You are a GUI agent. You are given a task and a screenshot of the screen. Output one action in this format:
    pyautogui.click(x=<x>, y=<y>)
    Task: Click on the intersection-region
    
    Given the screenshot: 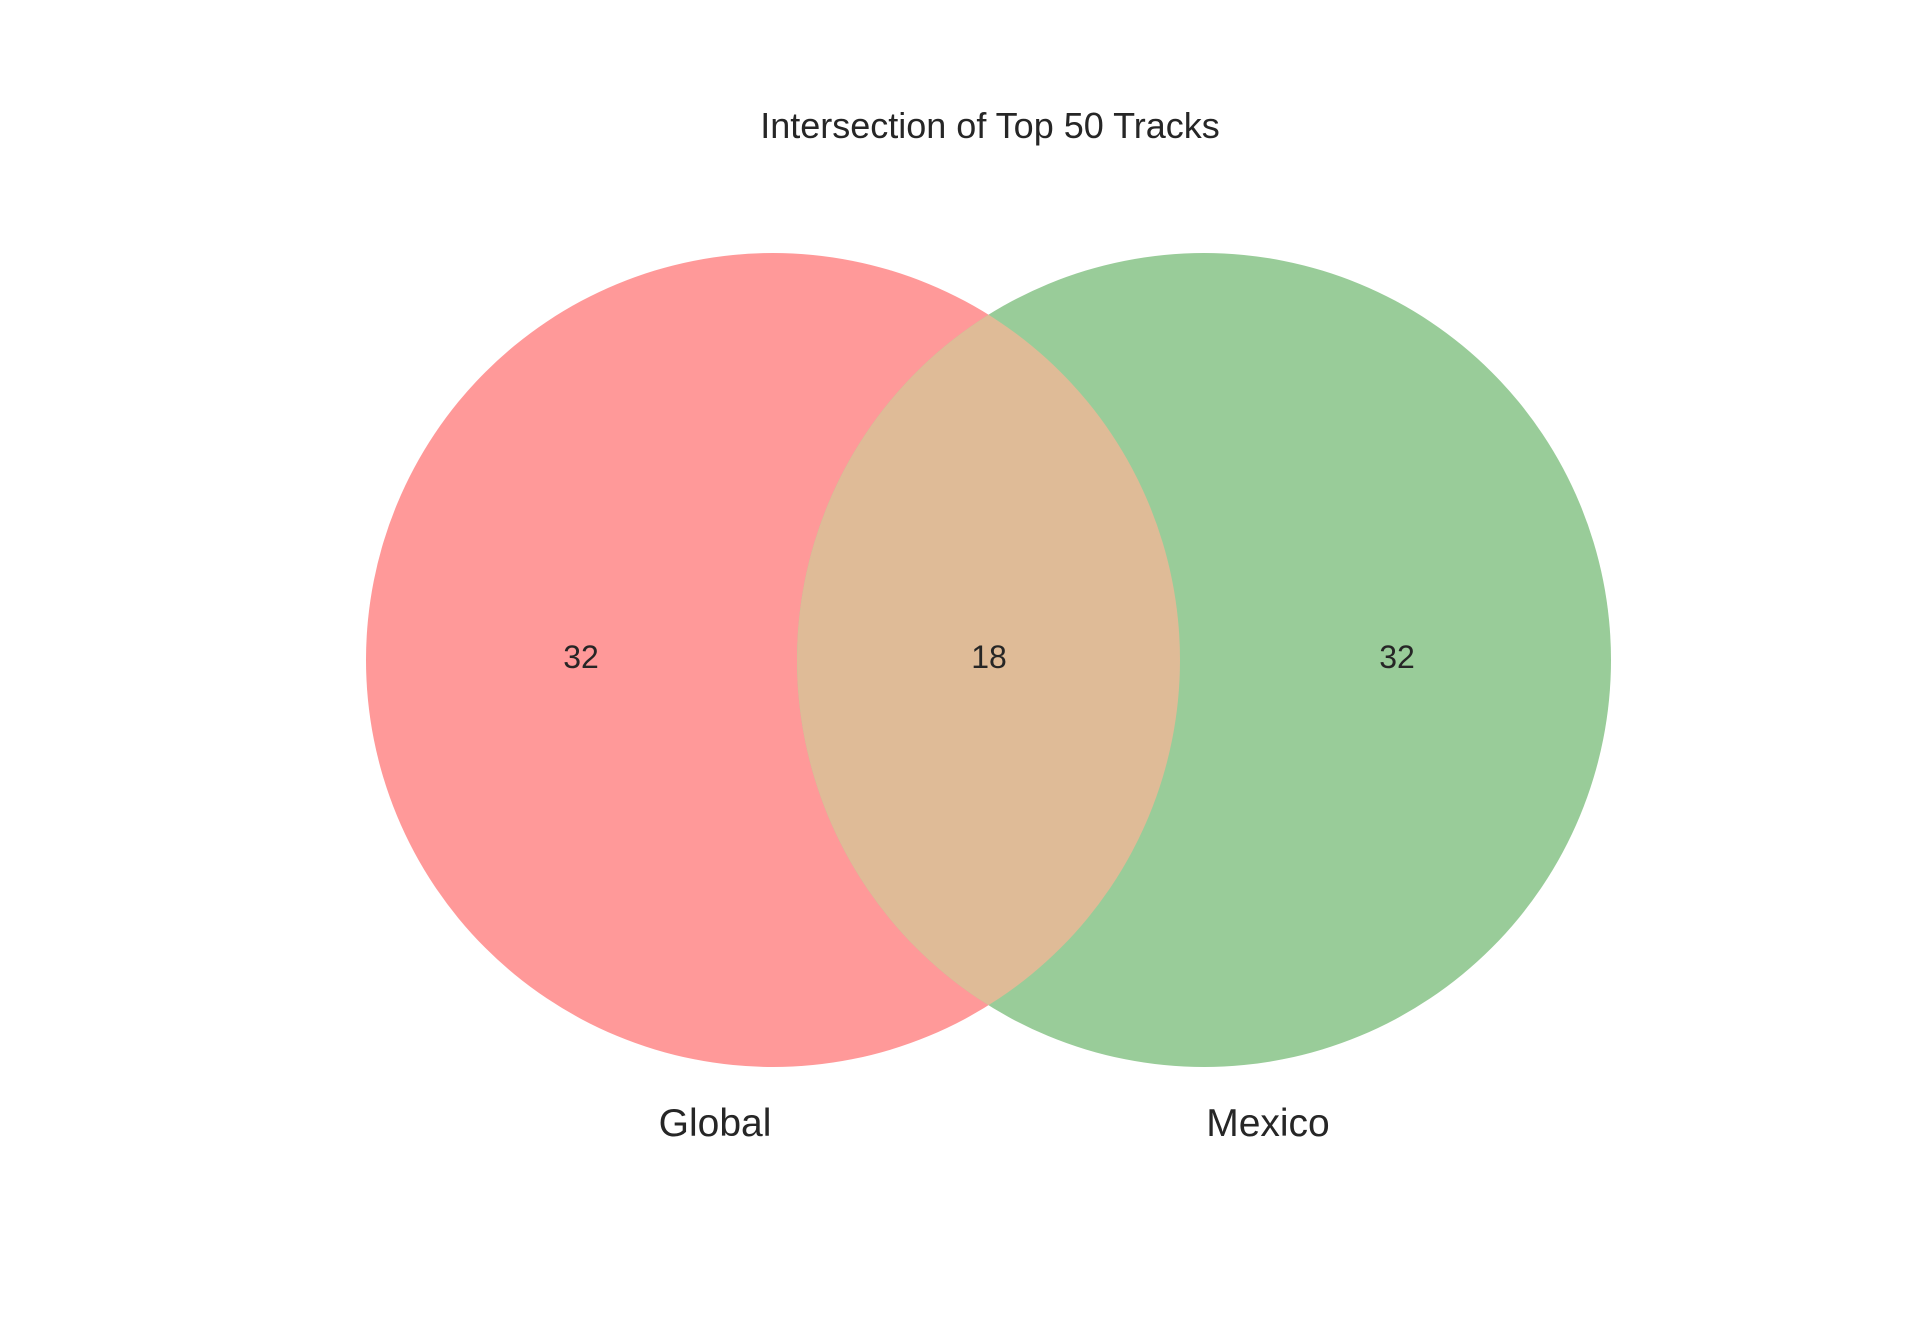 What is the action you would take?
    pyautogui.click(x=988, y=660)
    